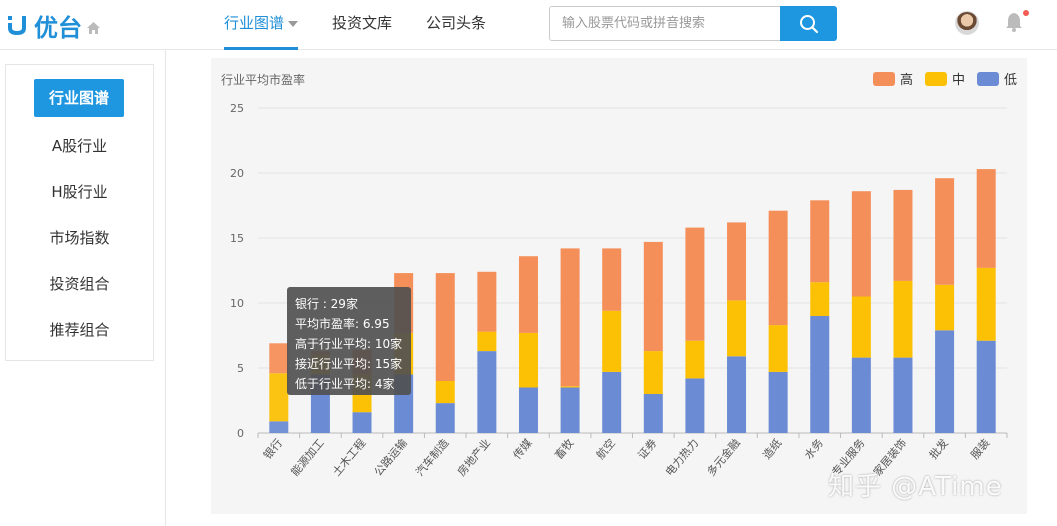 This screenshot has height=526, width=1057. I want to click on y-tick-label: 5, so click(240, 368).